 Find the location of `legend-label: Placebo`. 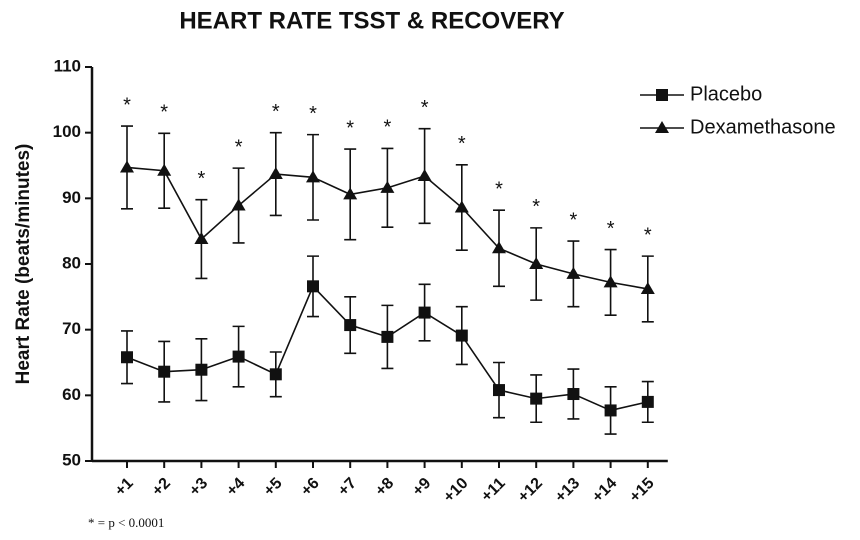

legend-label: Placebo is located at coordinates (726, 94).